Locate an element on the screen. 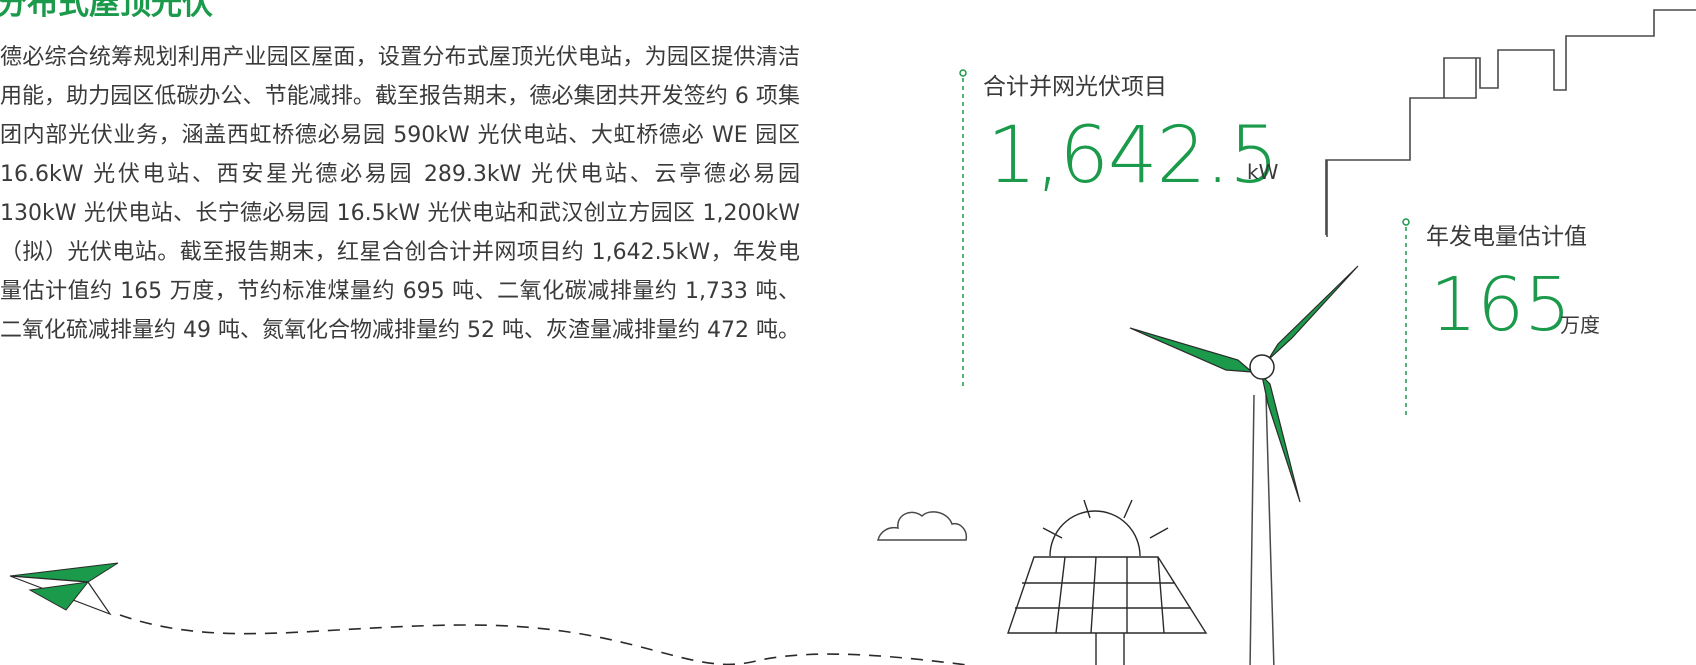 Image resolution: width=1696 pixels, height=665 pixels. section-title: 分布式屋顶光伏 is located at coordinates (106, 11).